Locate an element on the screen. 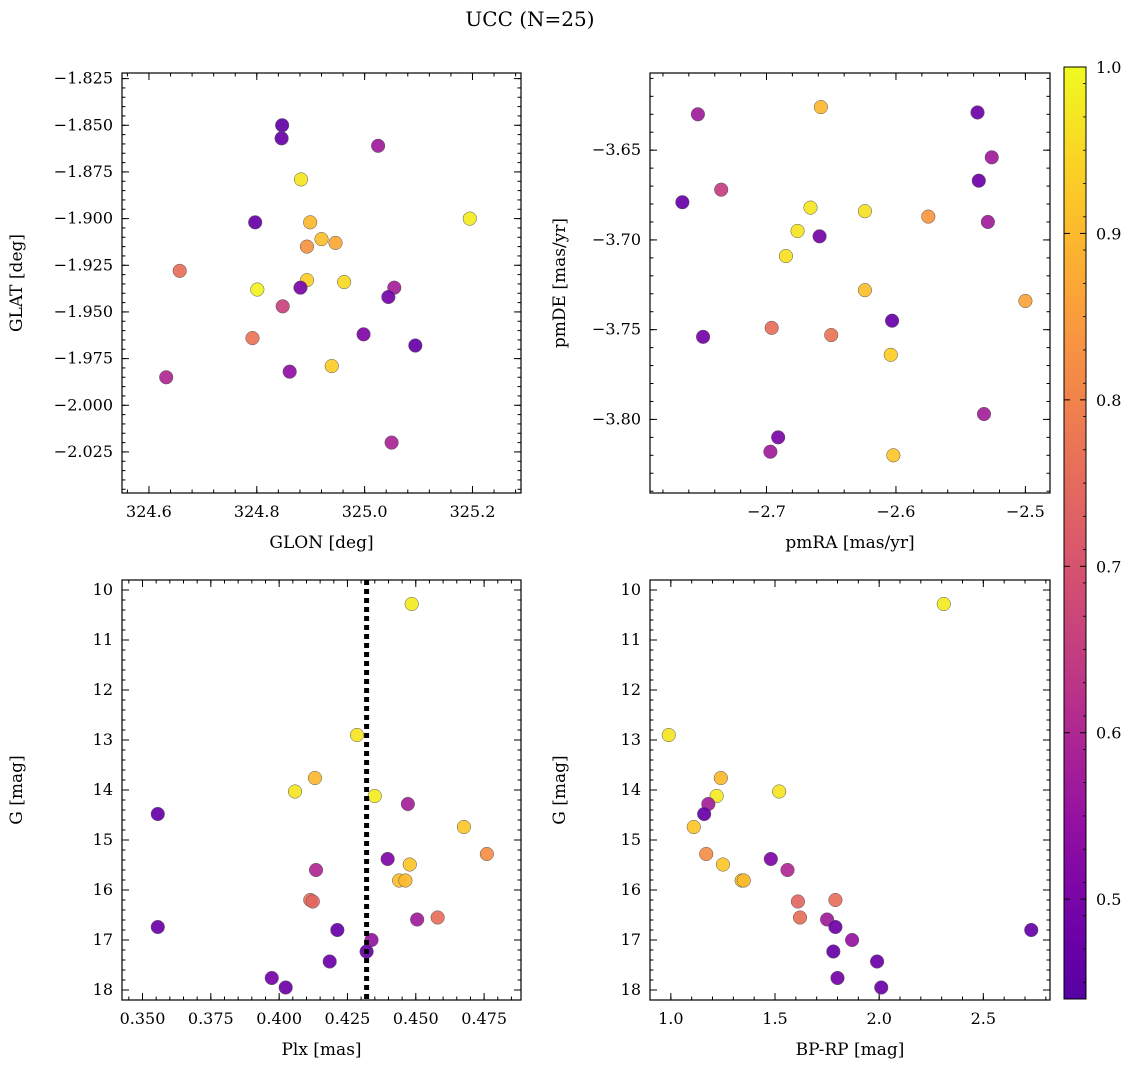 This screenshot has height=1067, width=1136. colorbar-tick-label: 0.7 is located at coordinates (1108, 566).